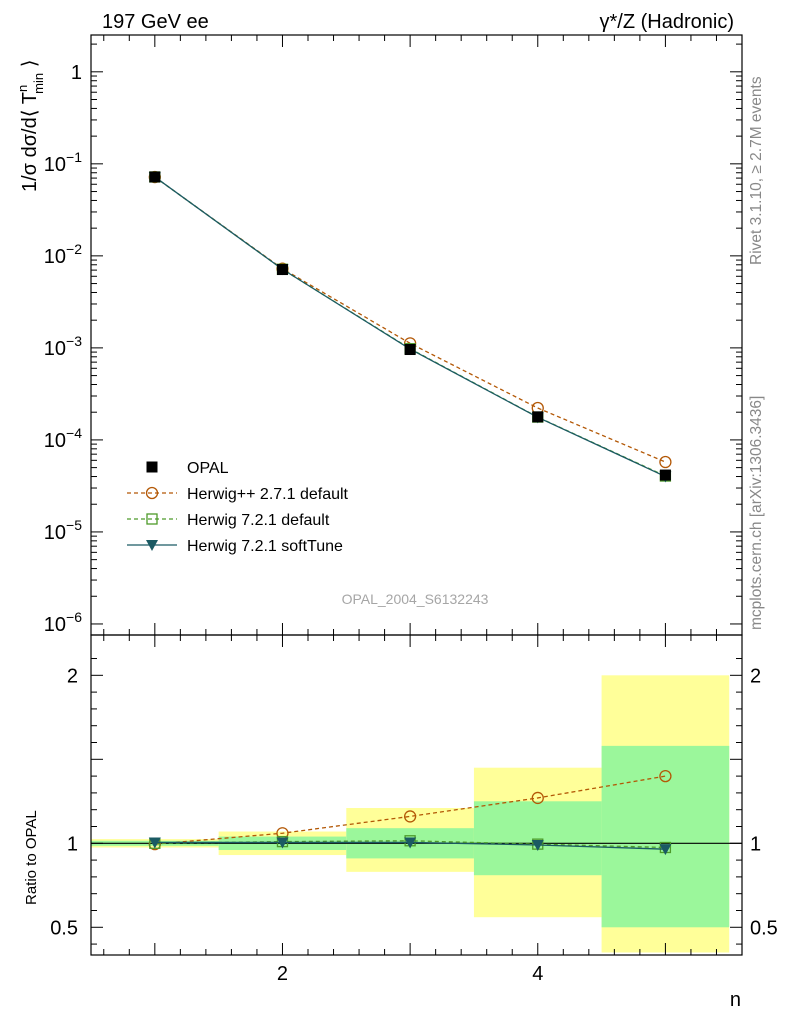 This screenshot has width=786, height=1024. Describe the element at coordinates (155, 22) in the screenshot. I see `energy-label: 197 GeV ee` at that location.